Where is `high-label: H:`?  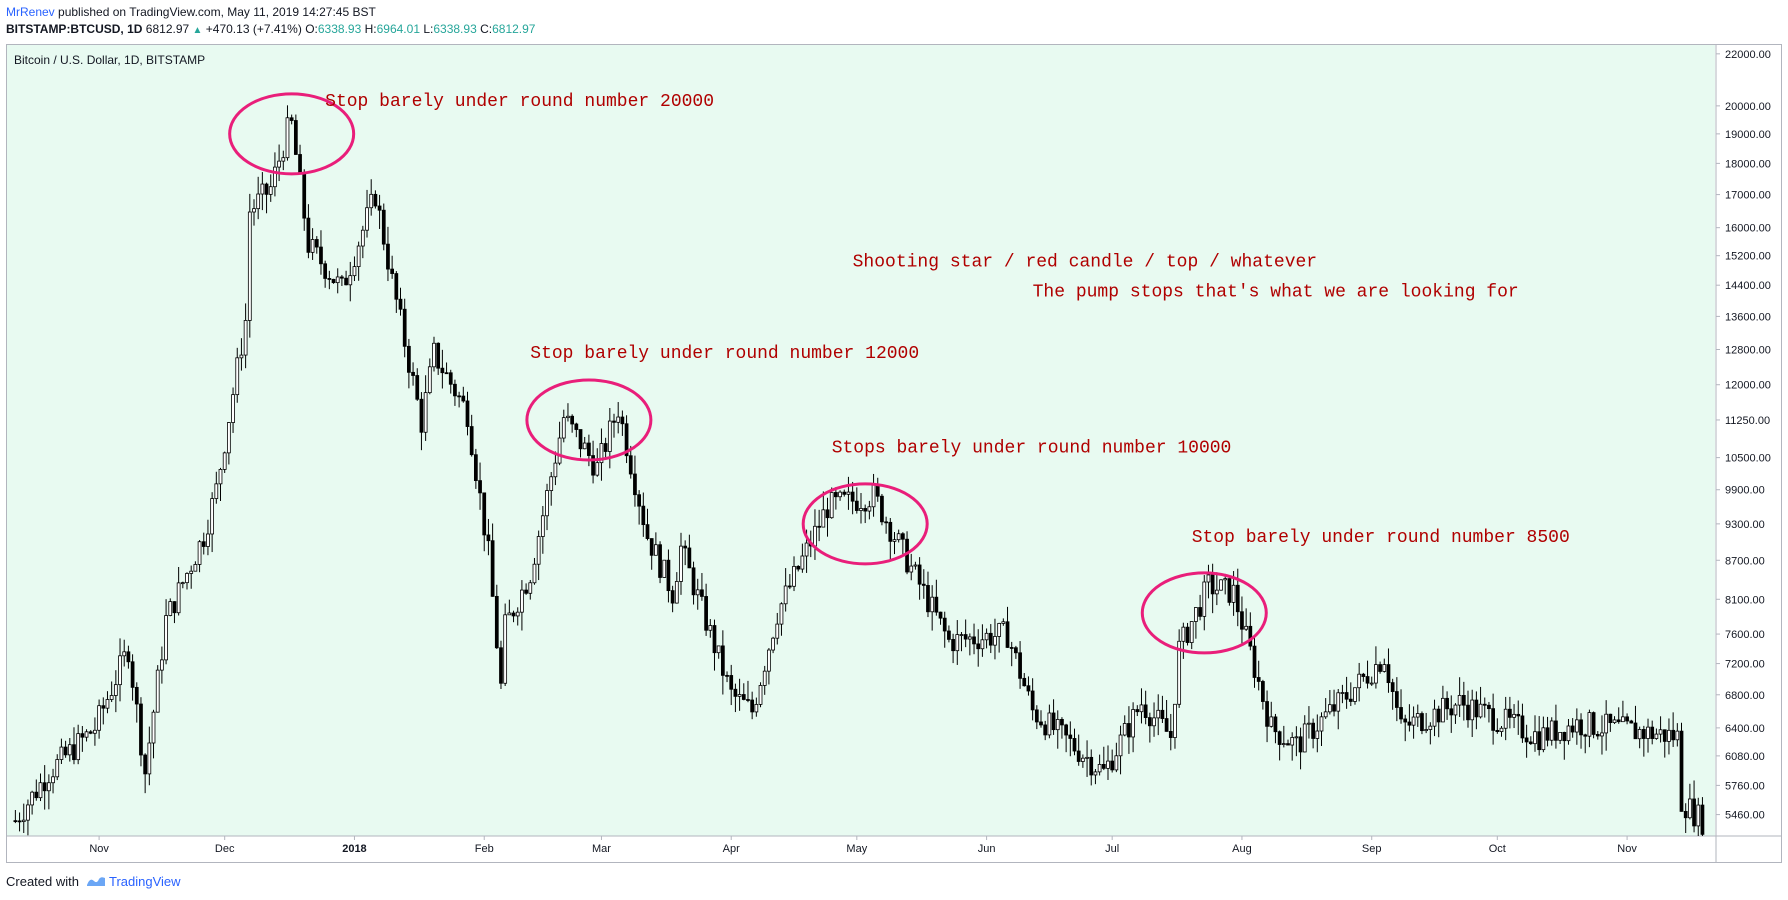
high-label: H: is located at coordinates (370, 29).